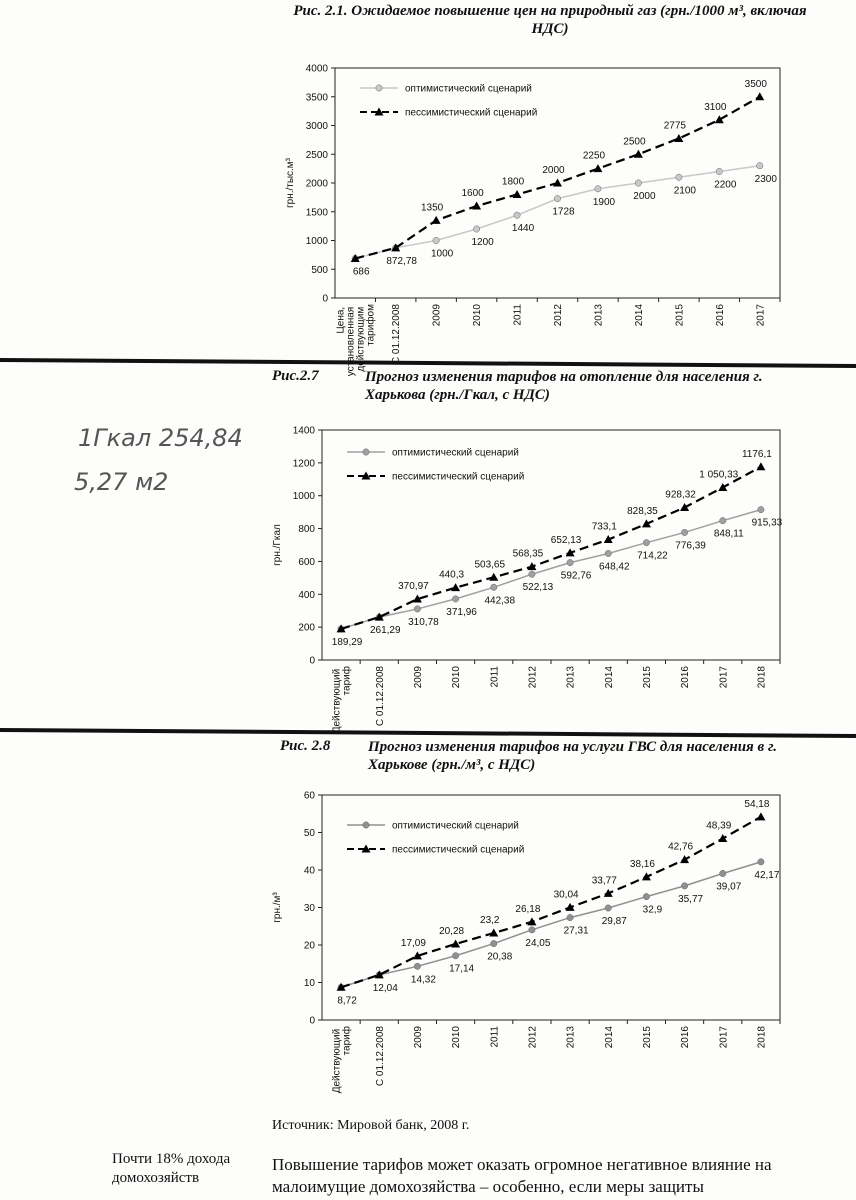 The width and height of the screenshot is (856, 1200). What do you see at coordinates (295, 376) in the screenshot?
I see `figure-label: Рис.2.7` at bounding box center [295, 376].